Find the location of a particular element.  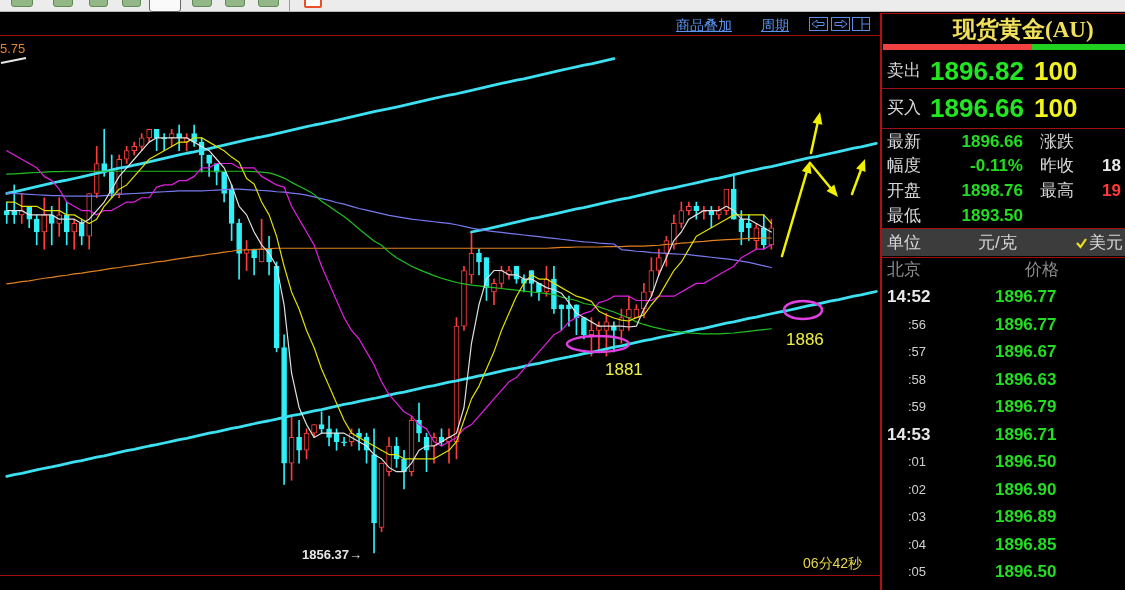

text: 06分42秒 is located at coordinates (833, 563).